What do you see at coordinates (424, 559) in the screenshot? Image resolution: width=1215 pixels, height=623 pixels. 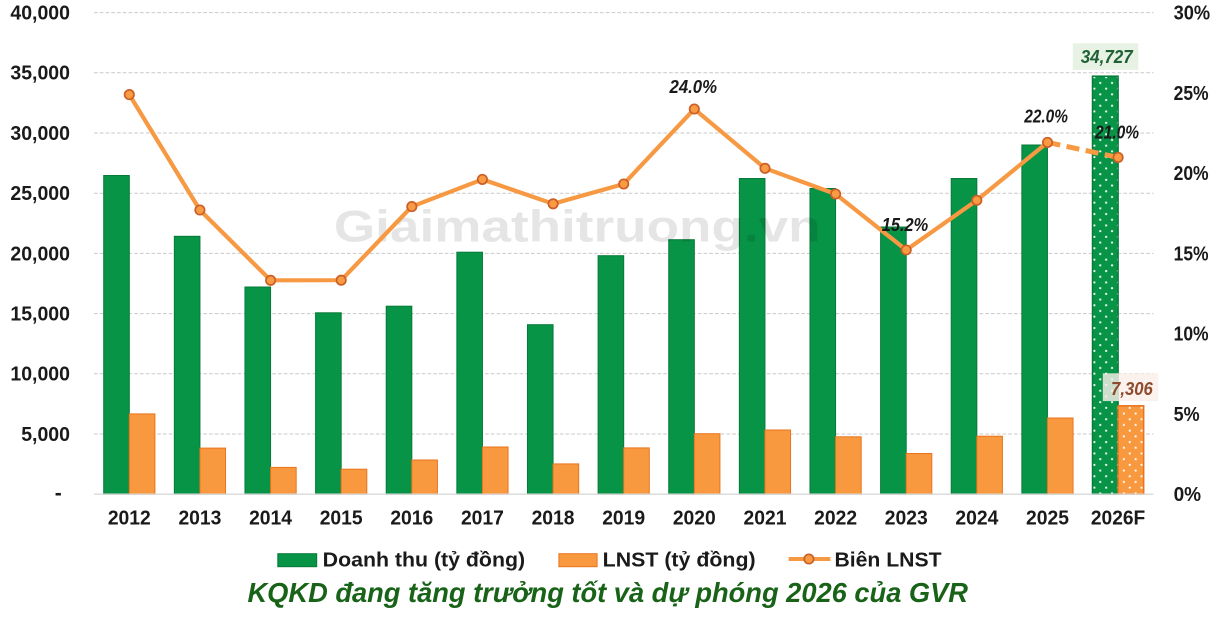 I see `svg-text: Doanh thu (tỷ đồng)` at bounding box center [424, 559].